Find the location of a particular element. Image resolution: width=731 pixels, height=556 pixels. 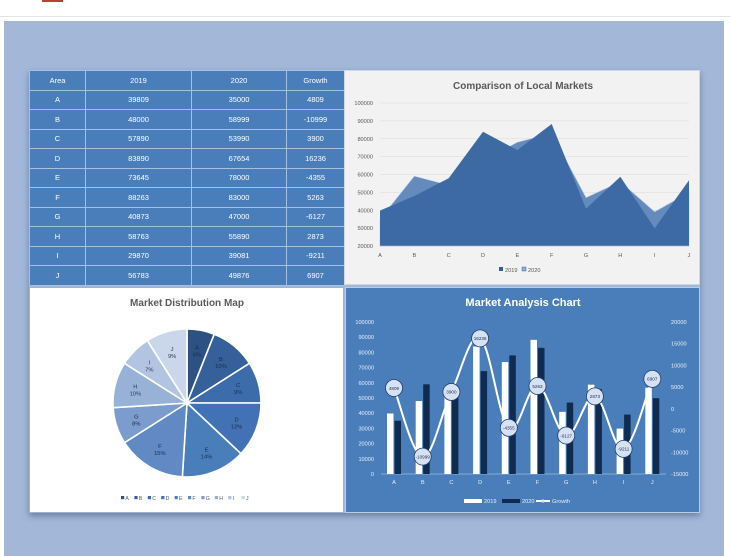

left-y-tick-label: 50000 is located at coordinates (366, 399).